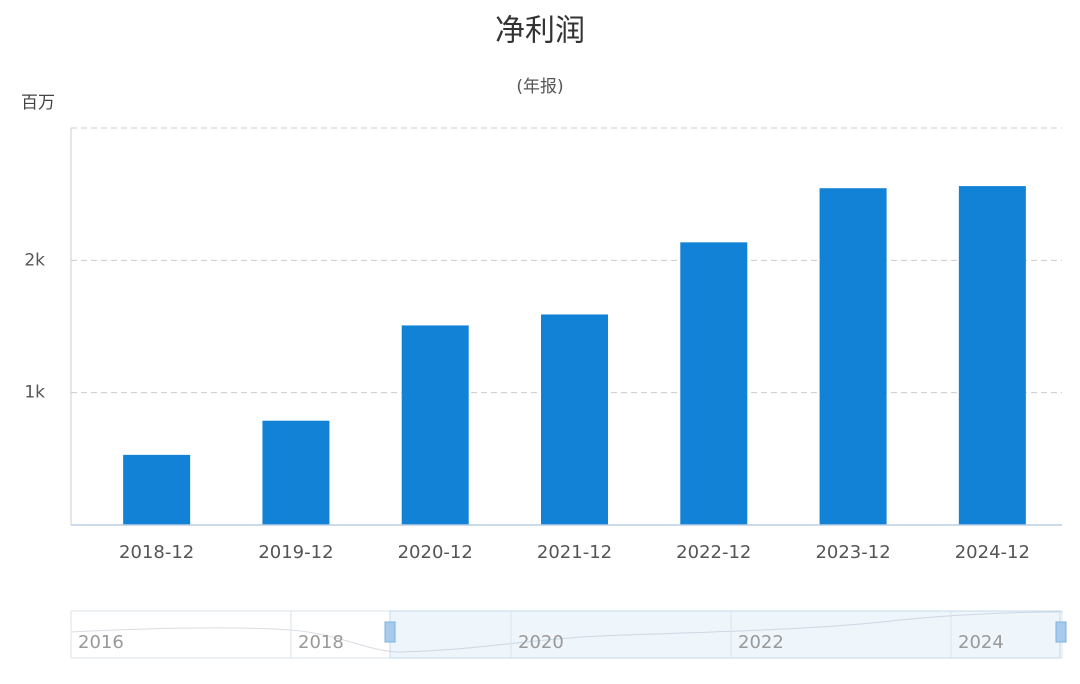 Image resolution: width=1080 pixels, height=684 pixels. What do you see at coordinates (981, 642) in the screenshot?
I see `zoom-label: 2024` at bounding box center [981, 642].